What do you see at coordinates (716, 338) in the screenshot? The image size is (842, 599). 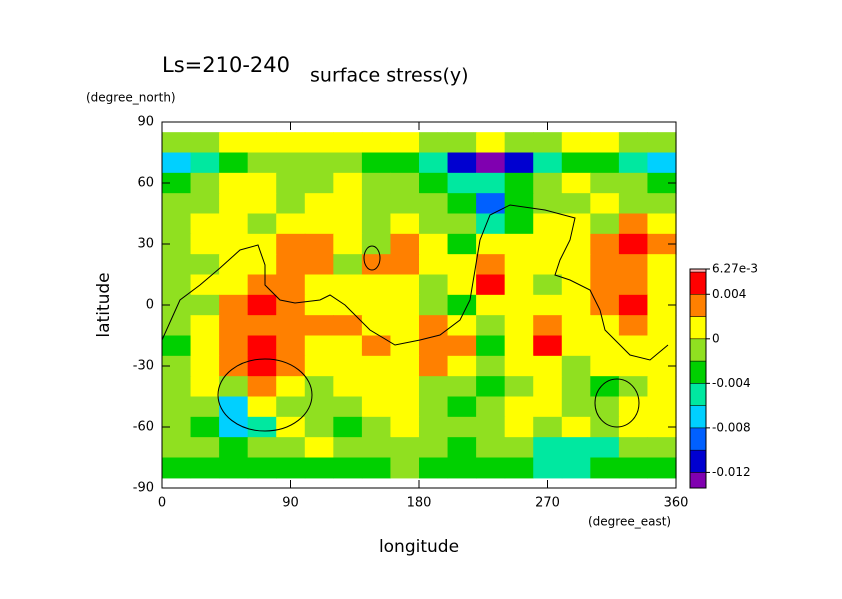 I see `colorbar-tick-label: 0` at bounding box center [716, 338].